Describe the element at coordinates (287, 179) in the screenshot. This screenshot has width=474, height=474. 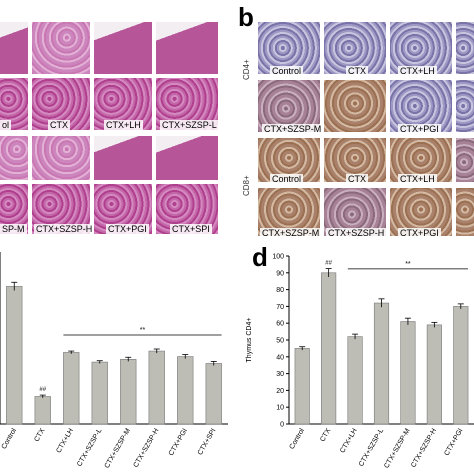
I see `label-b-6: Control` at that location.